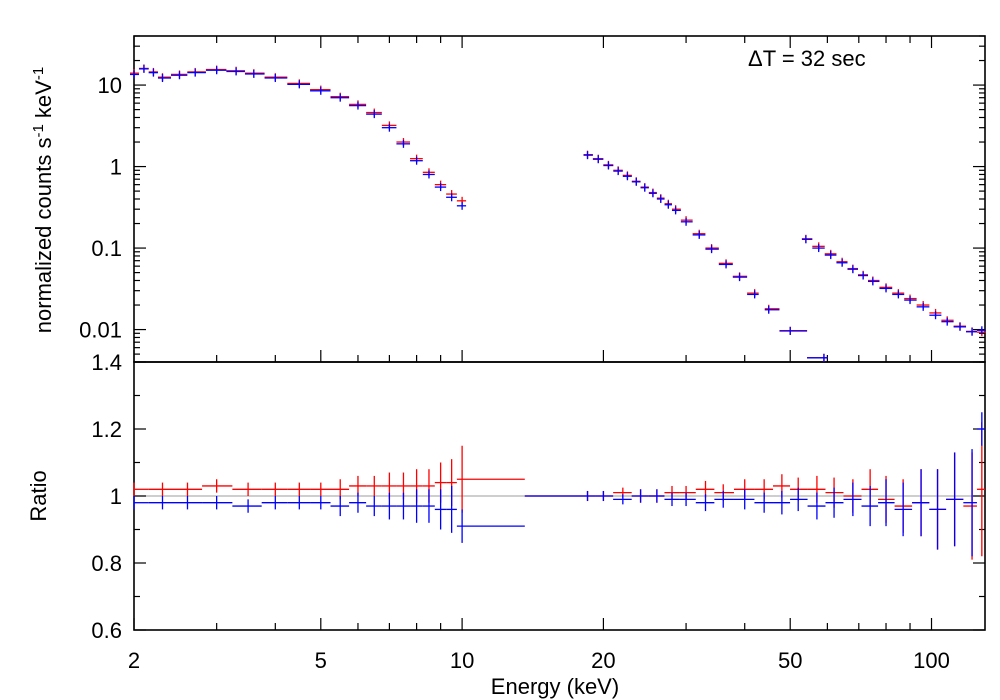  I want to click on spectrum-y-tick-label: 0.1, so click(106, 248).